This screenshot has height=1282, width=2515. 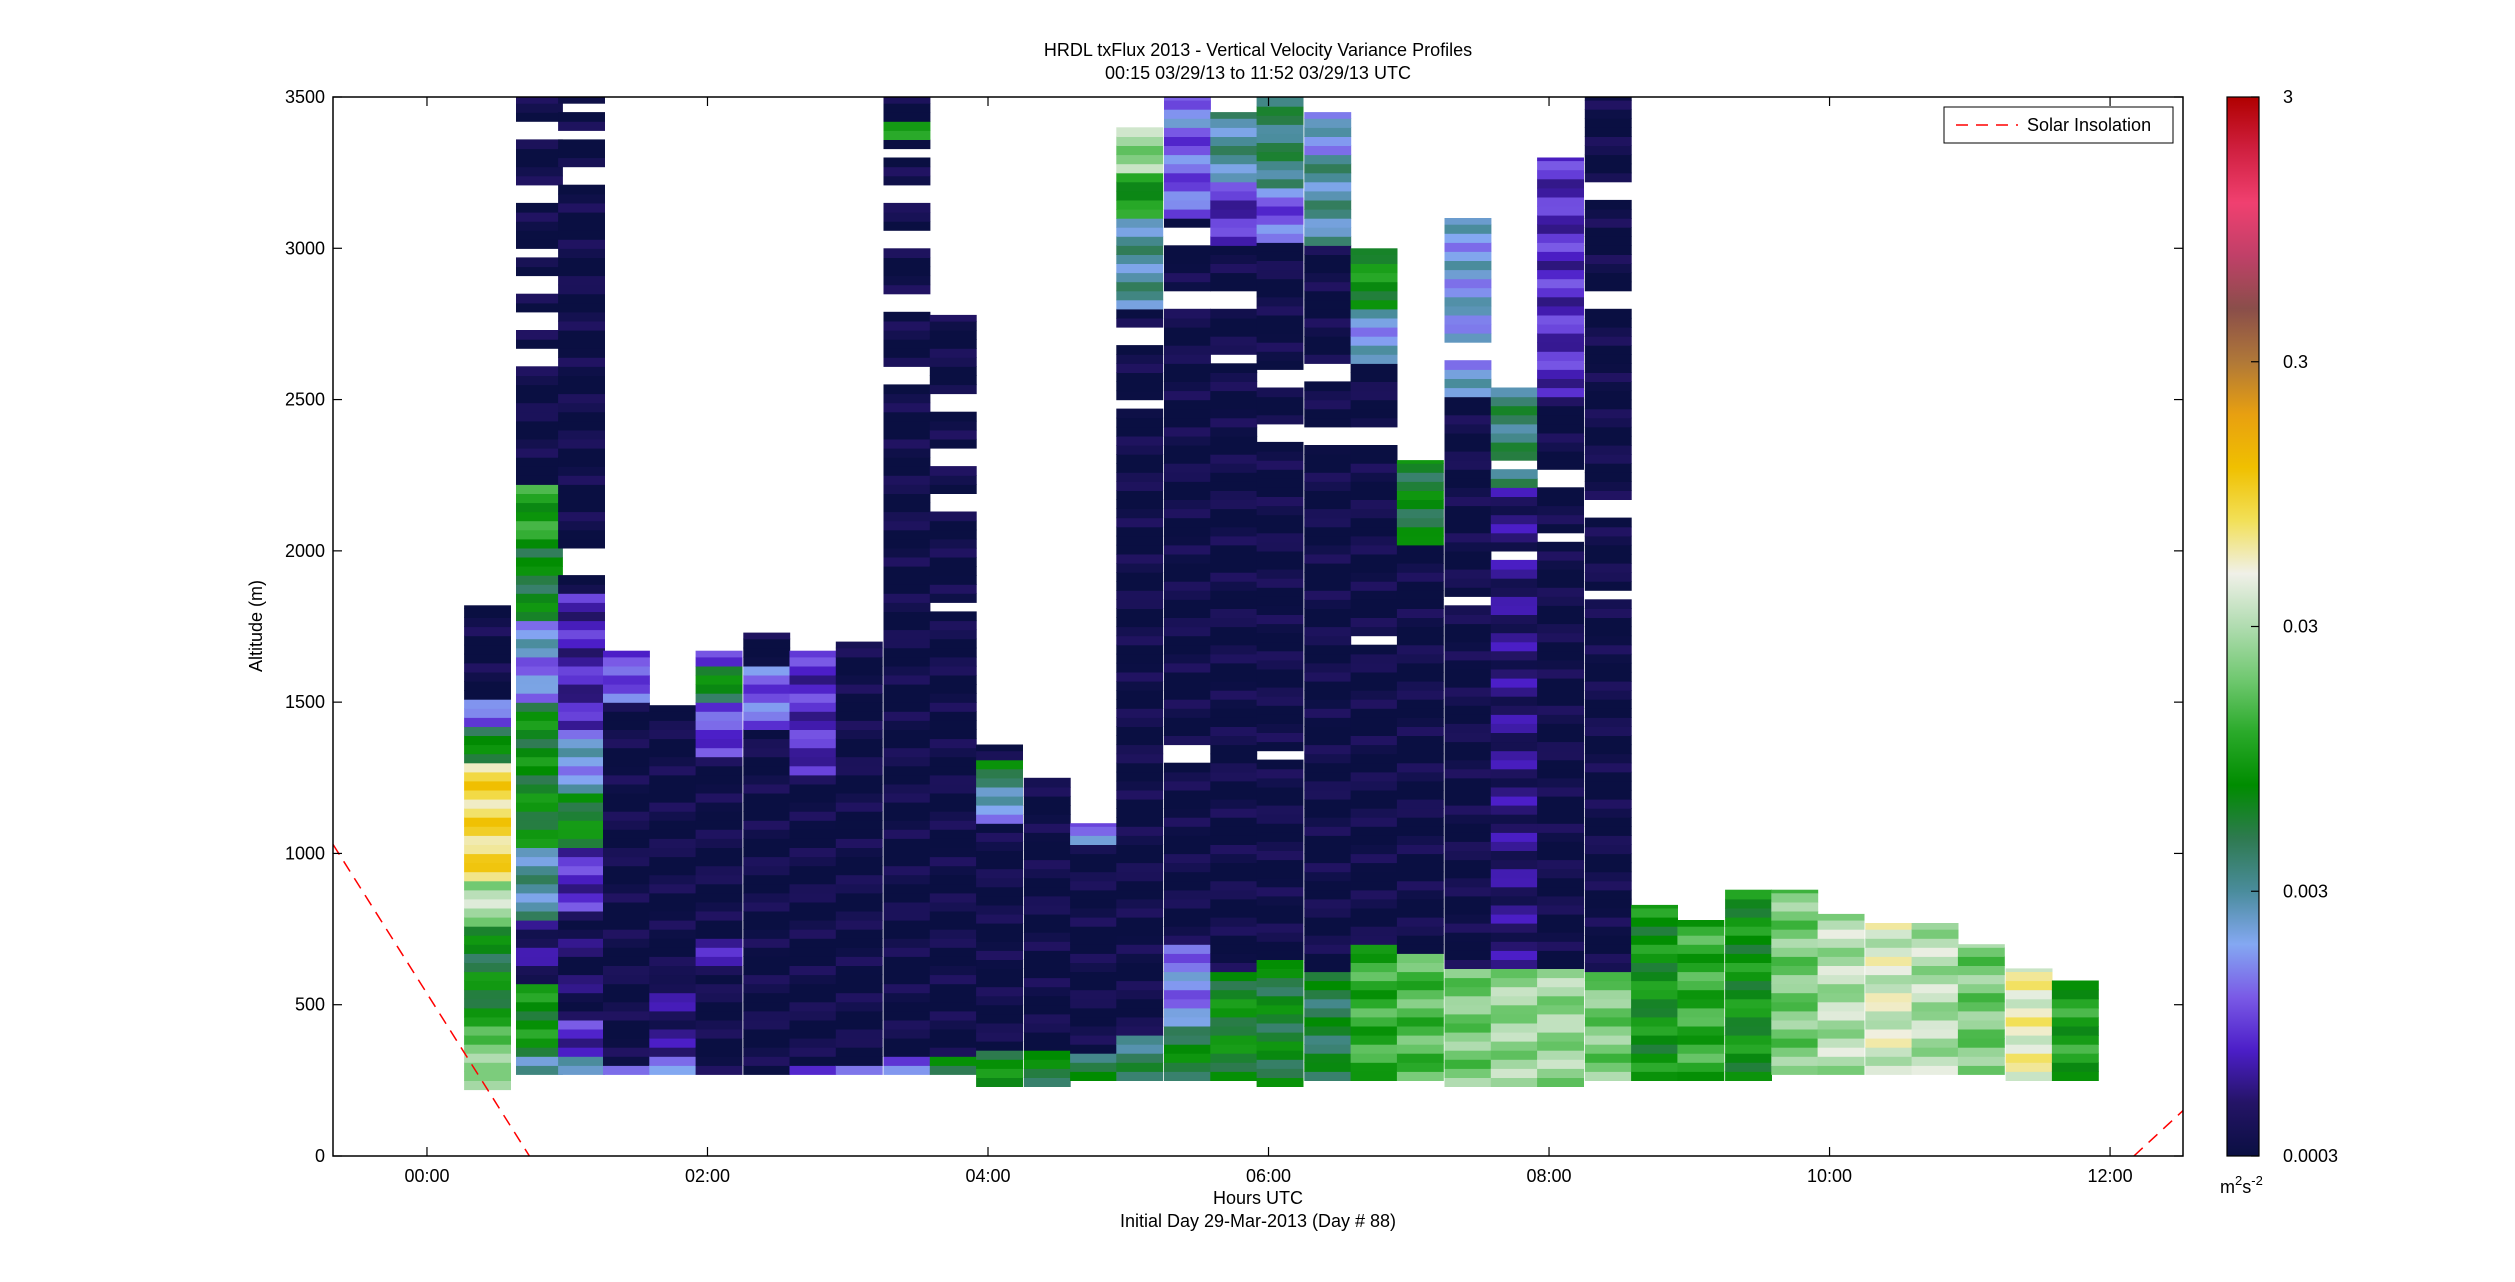 I want to click on x-tick-label: 10:00, so click(x=1829, y=1176).